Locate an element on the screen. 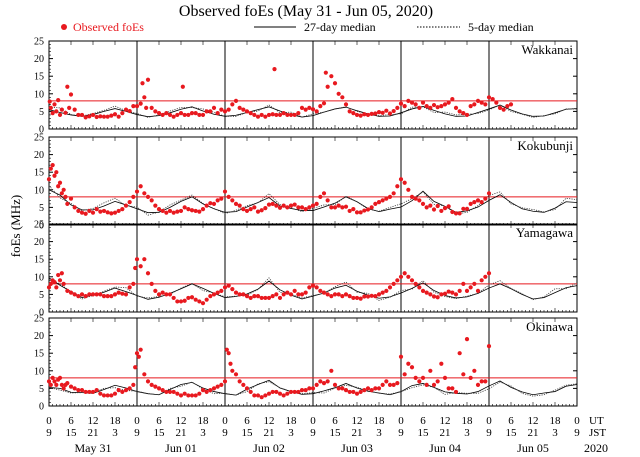 The image size is (640, 457). y-tick-label: 10 is located at coordinates (39, 190).